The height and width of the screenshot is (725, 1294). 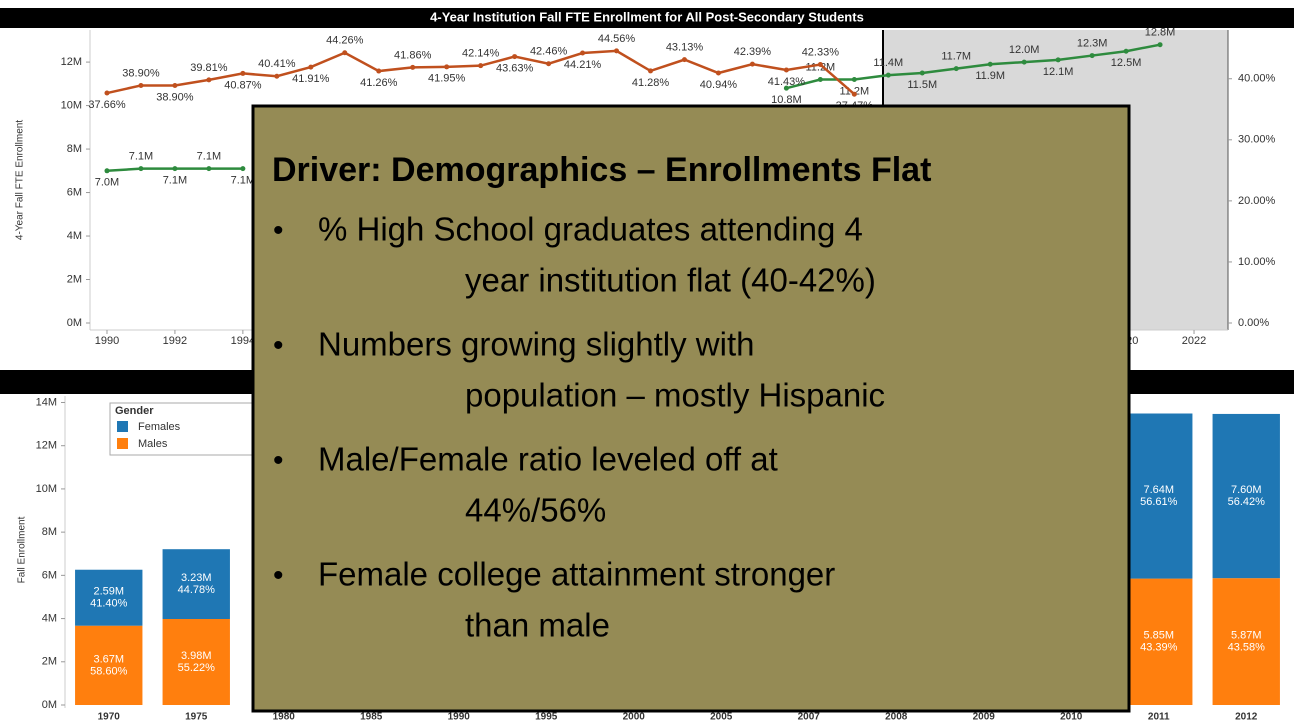 I want to click on y2-tick-label: 20.00%, so click(x=1257, y=201).